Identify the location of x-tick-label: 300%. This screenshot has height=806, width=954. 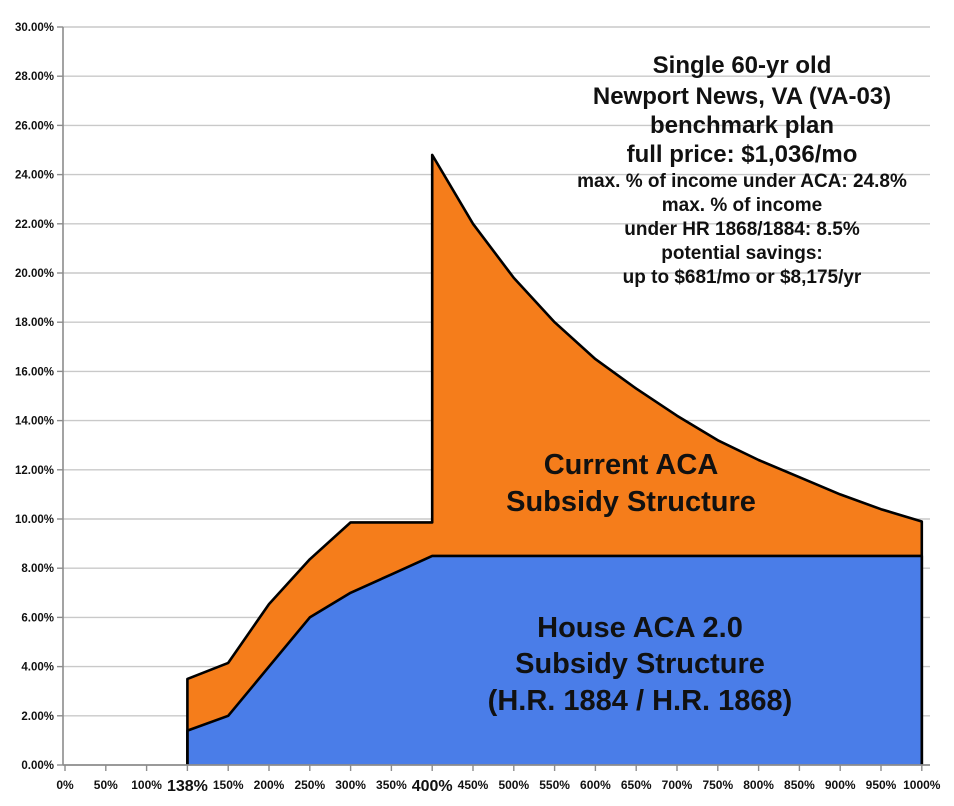
(350, 785).